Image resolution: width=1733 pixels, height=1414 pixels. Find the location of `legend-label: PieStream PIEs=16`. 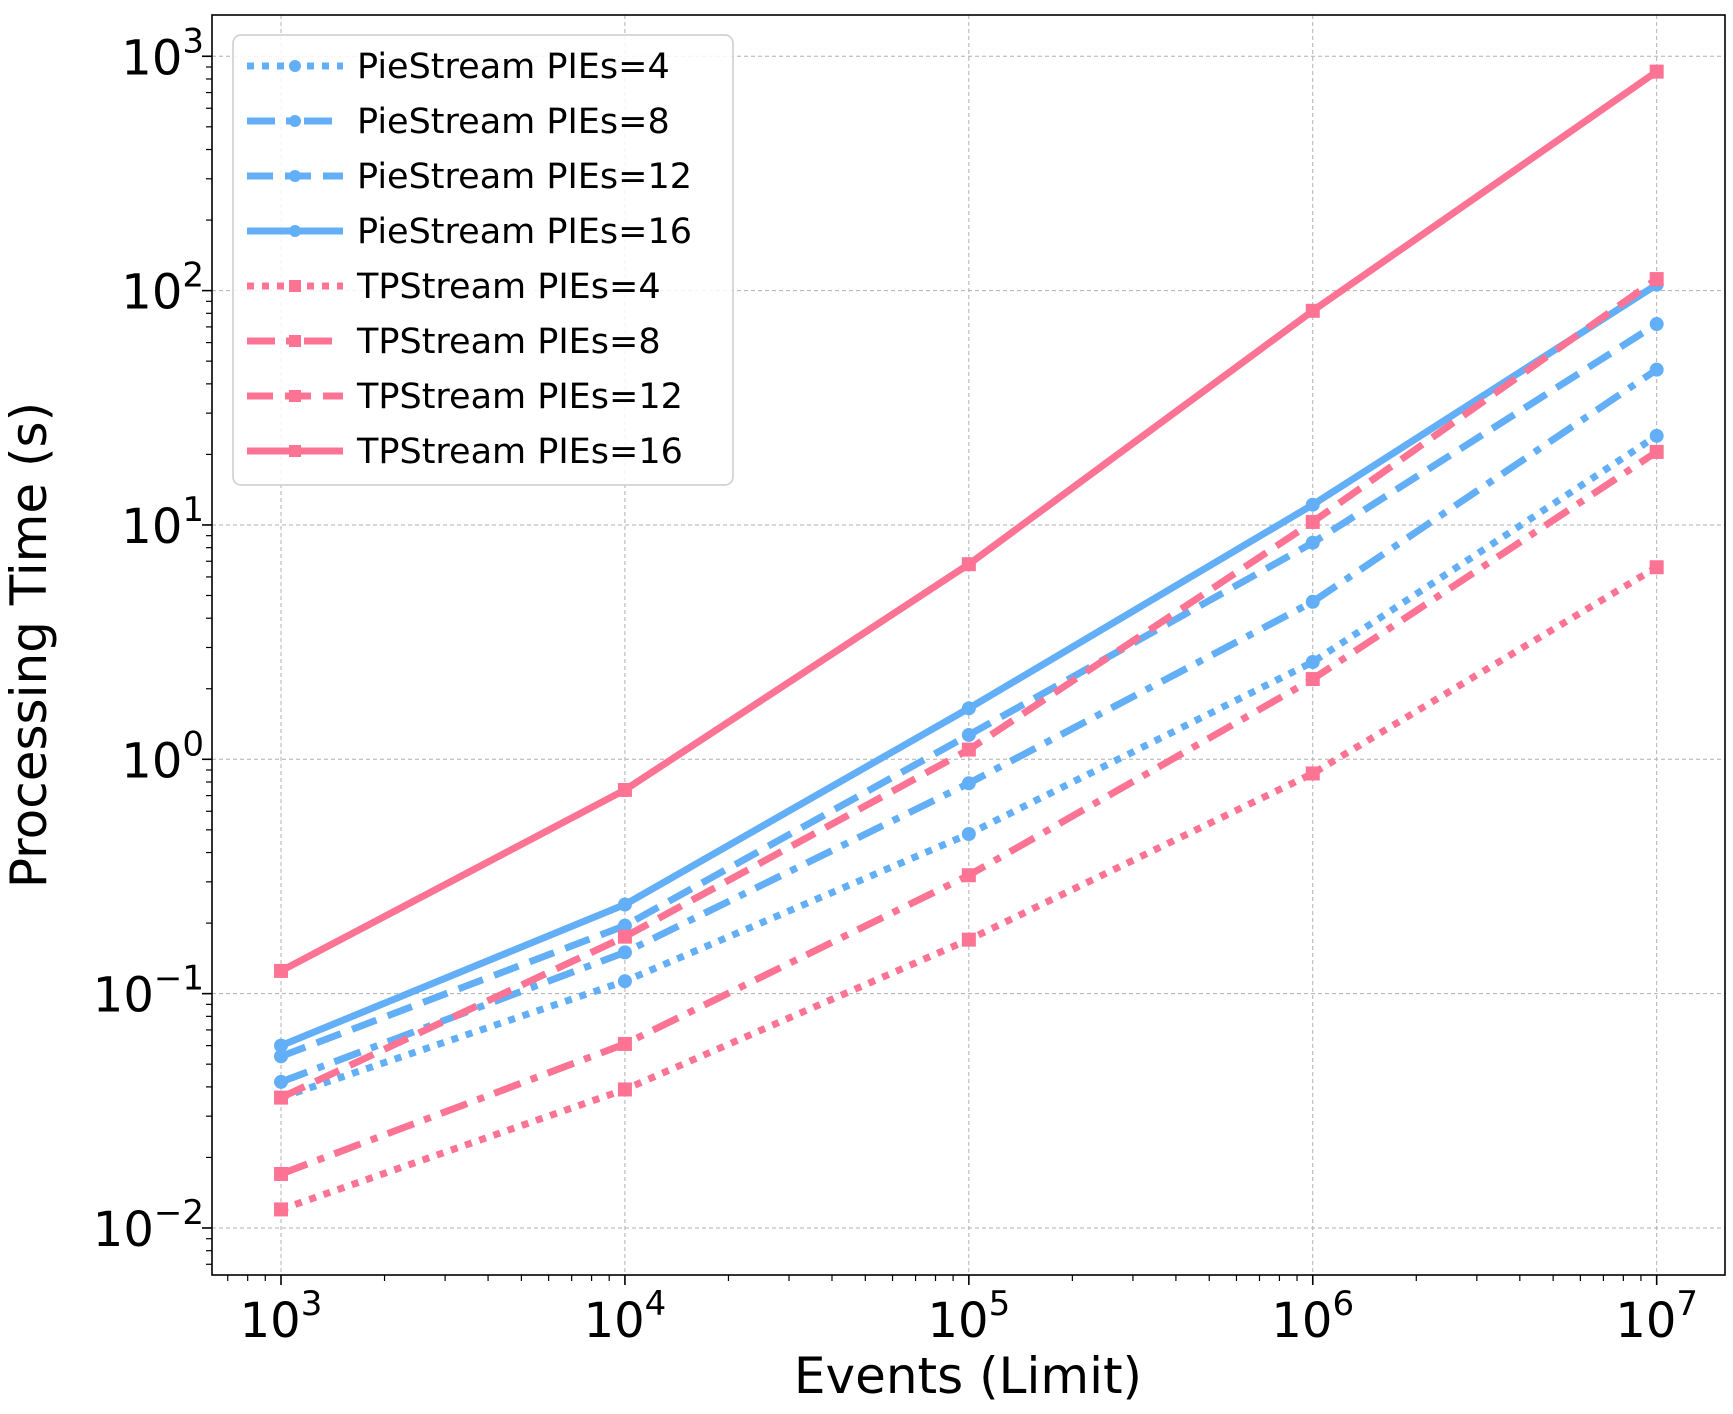

legend-label: PieStream PIEs=16 is located at coordinates (524, 232).